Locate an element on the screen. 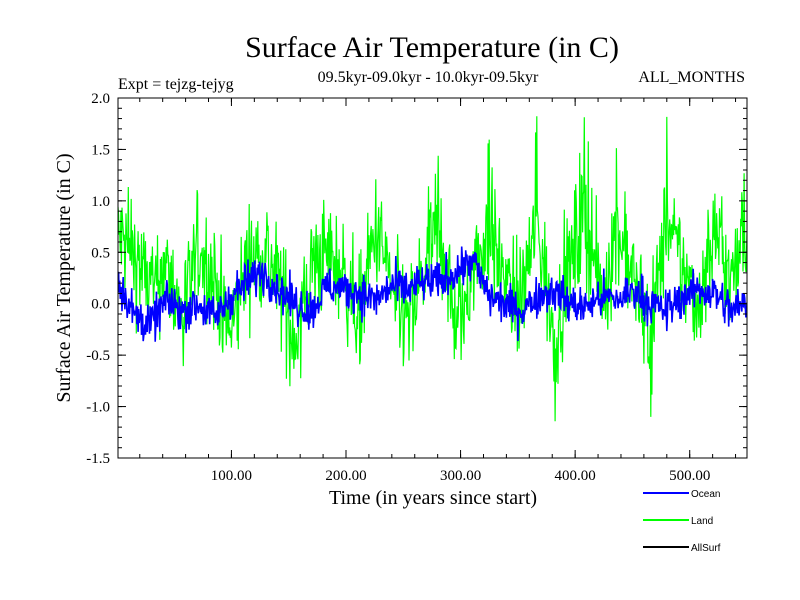  y-tick-label: -1.0 is located at coordinates (98, 408).